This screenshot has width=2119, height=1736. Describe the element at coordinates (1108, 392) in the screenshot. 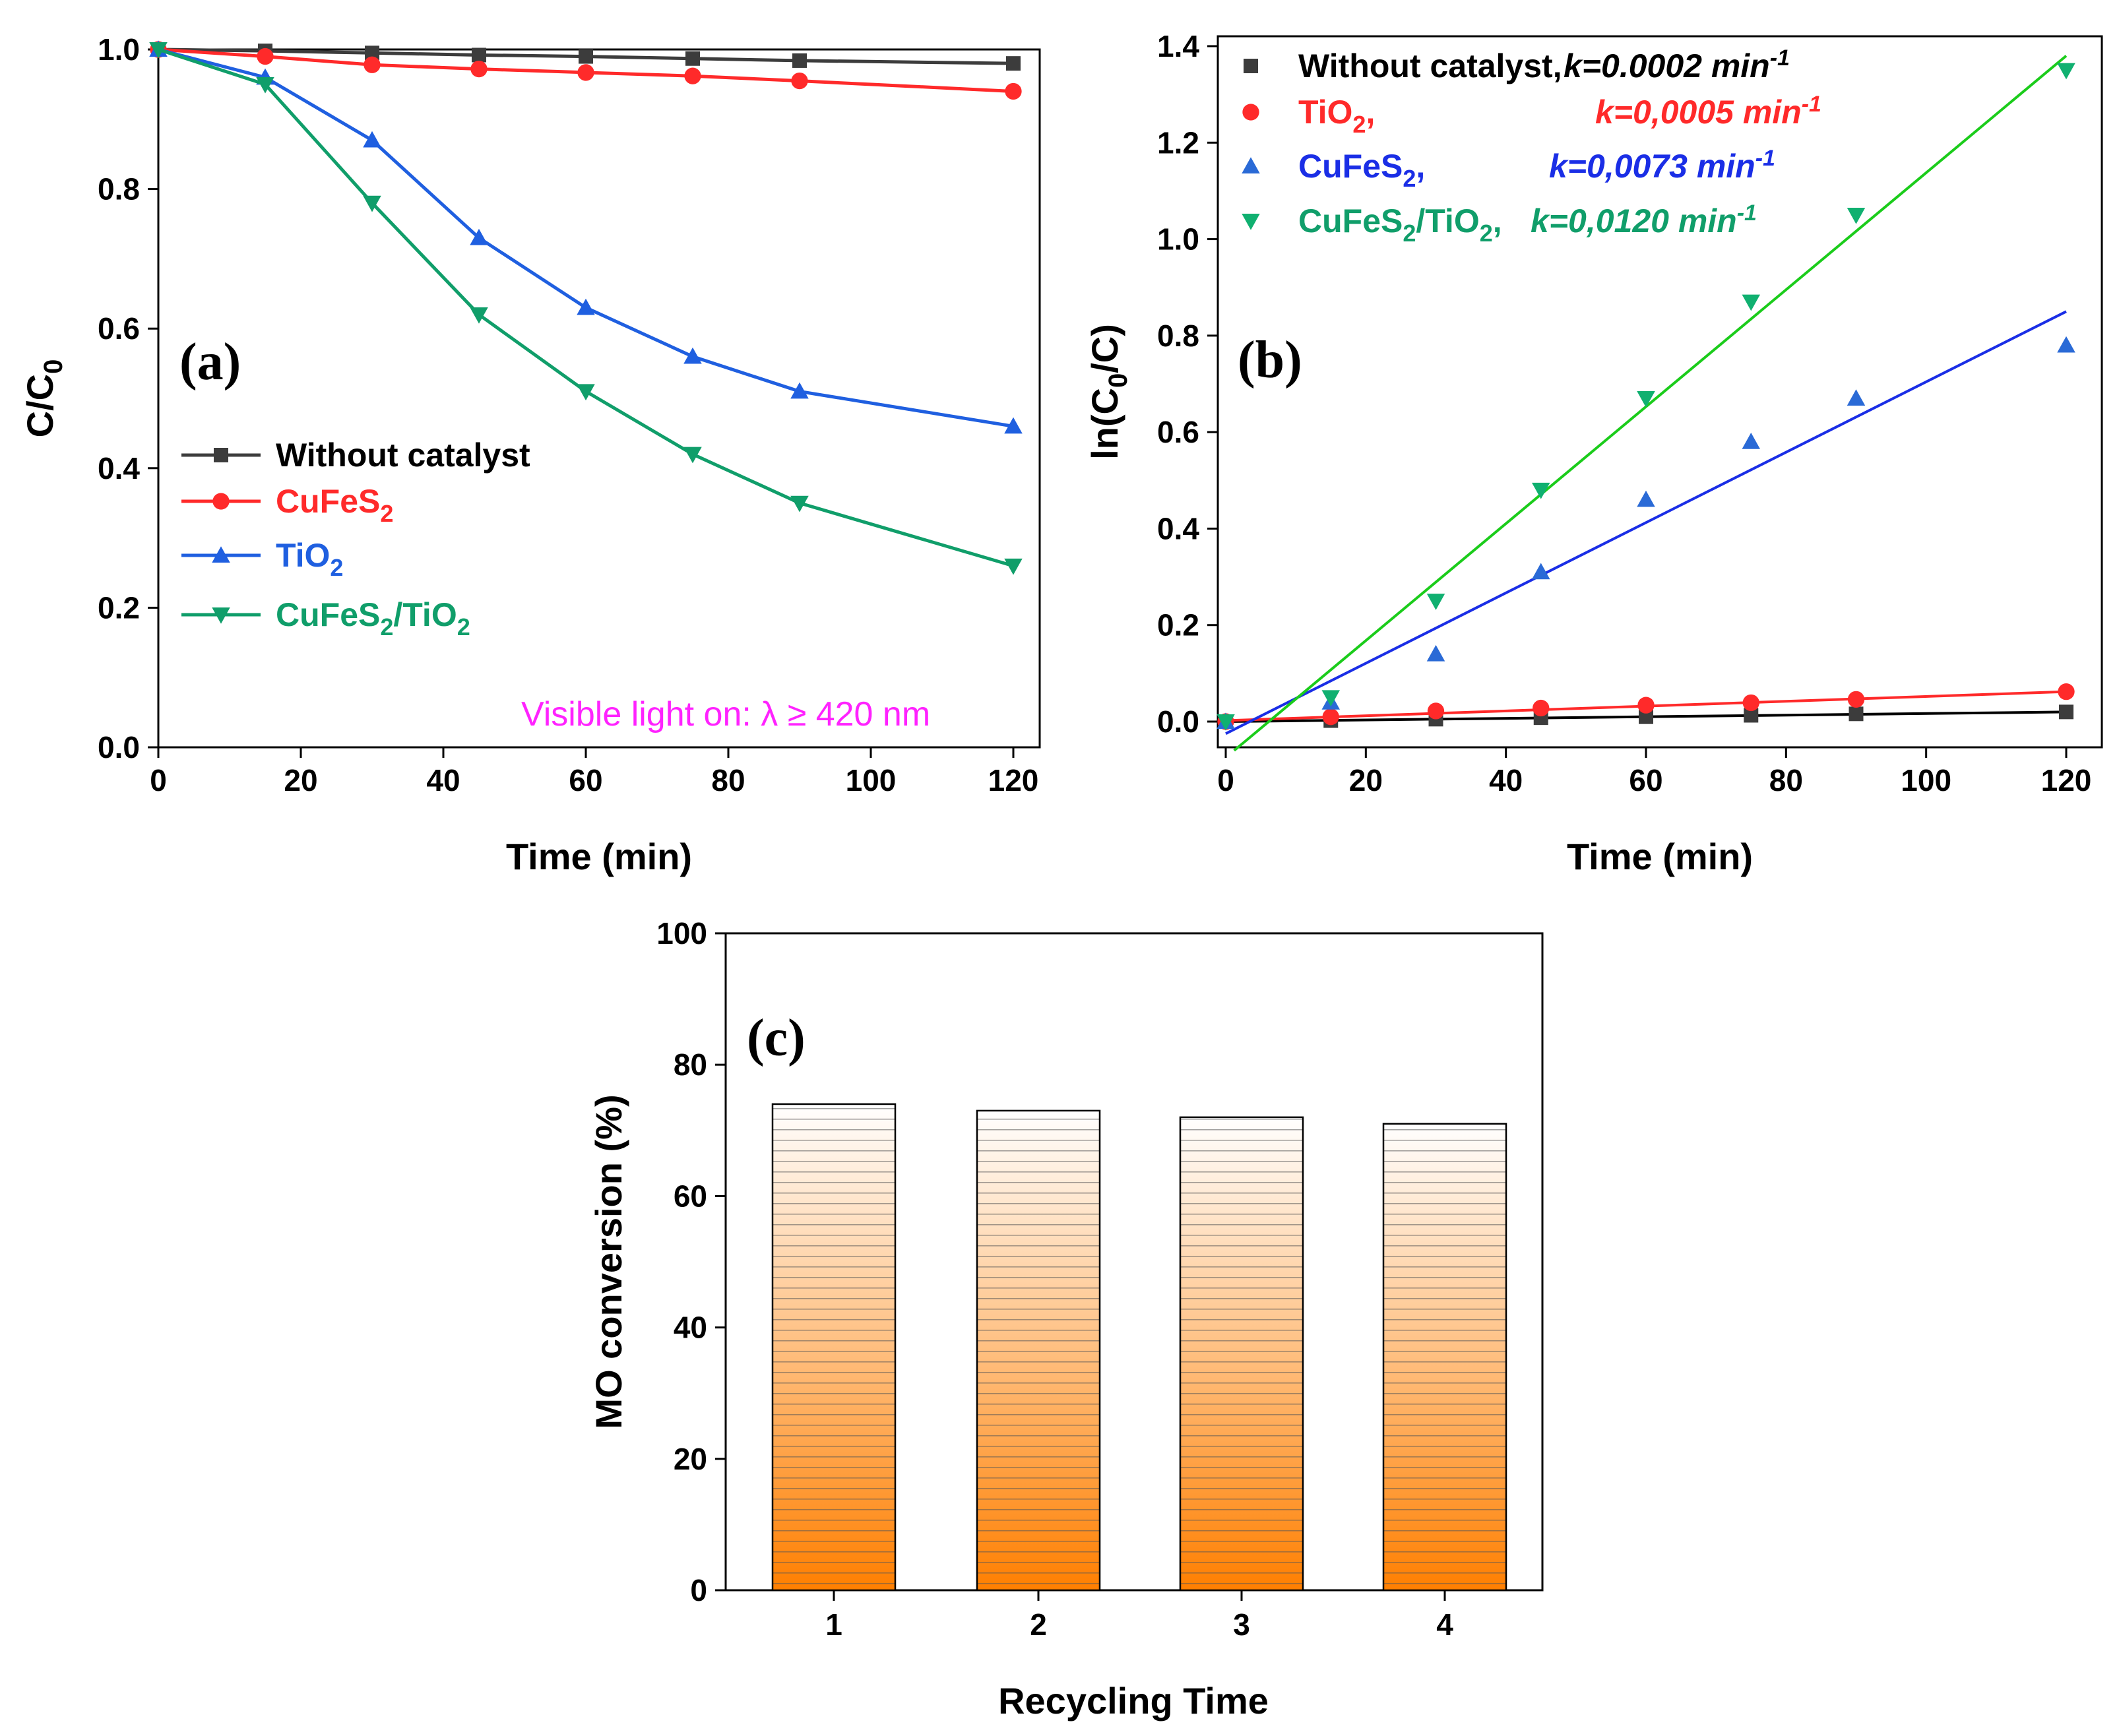

I see `panel-b-y-axis-title: ln(C0/C)` at that location.